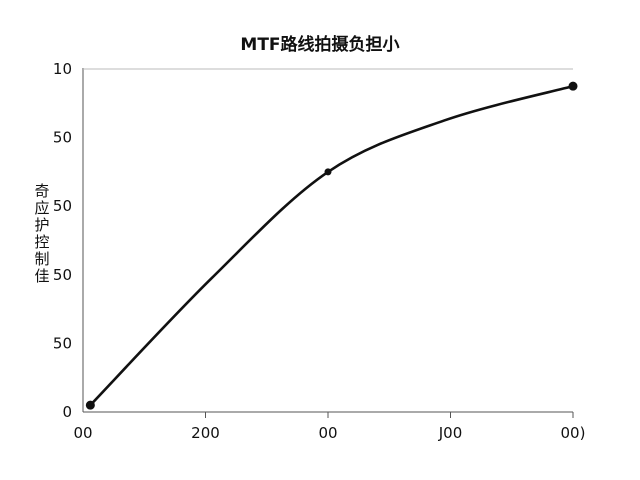 The width and height of the screenshot is (640, 480). I want to click on x-tick-label: 200, so click(205, 433).